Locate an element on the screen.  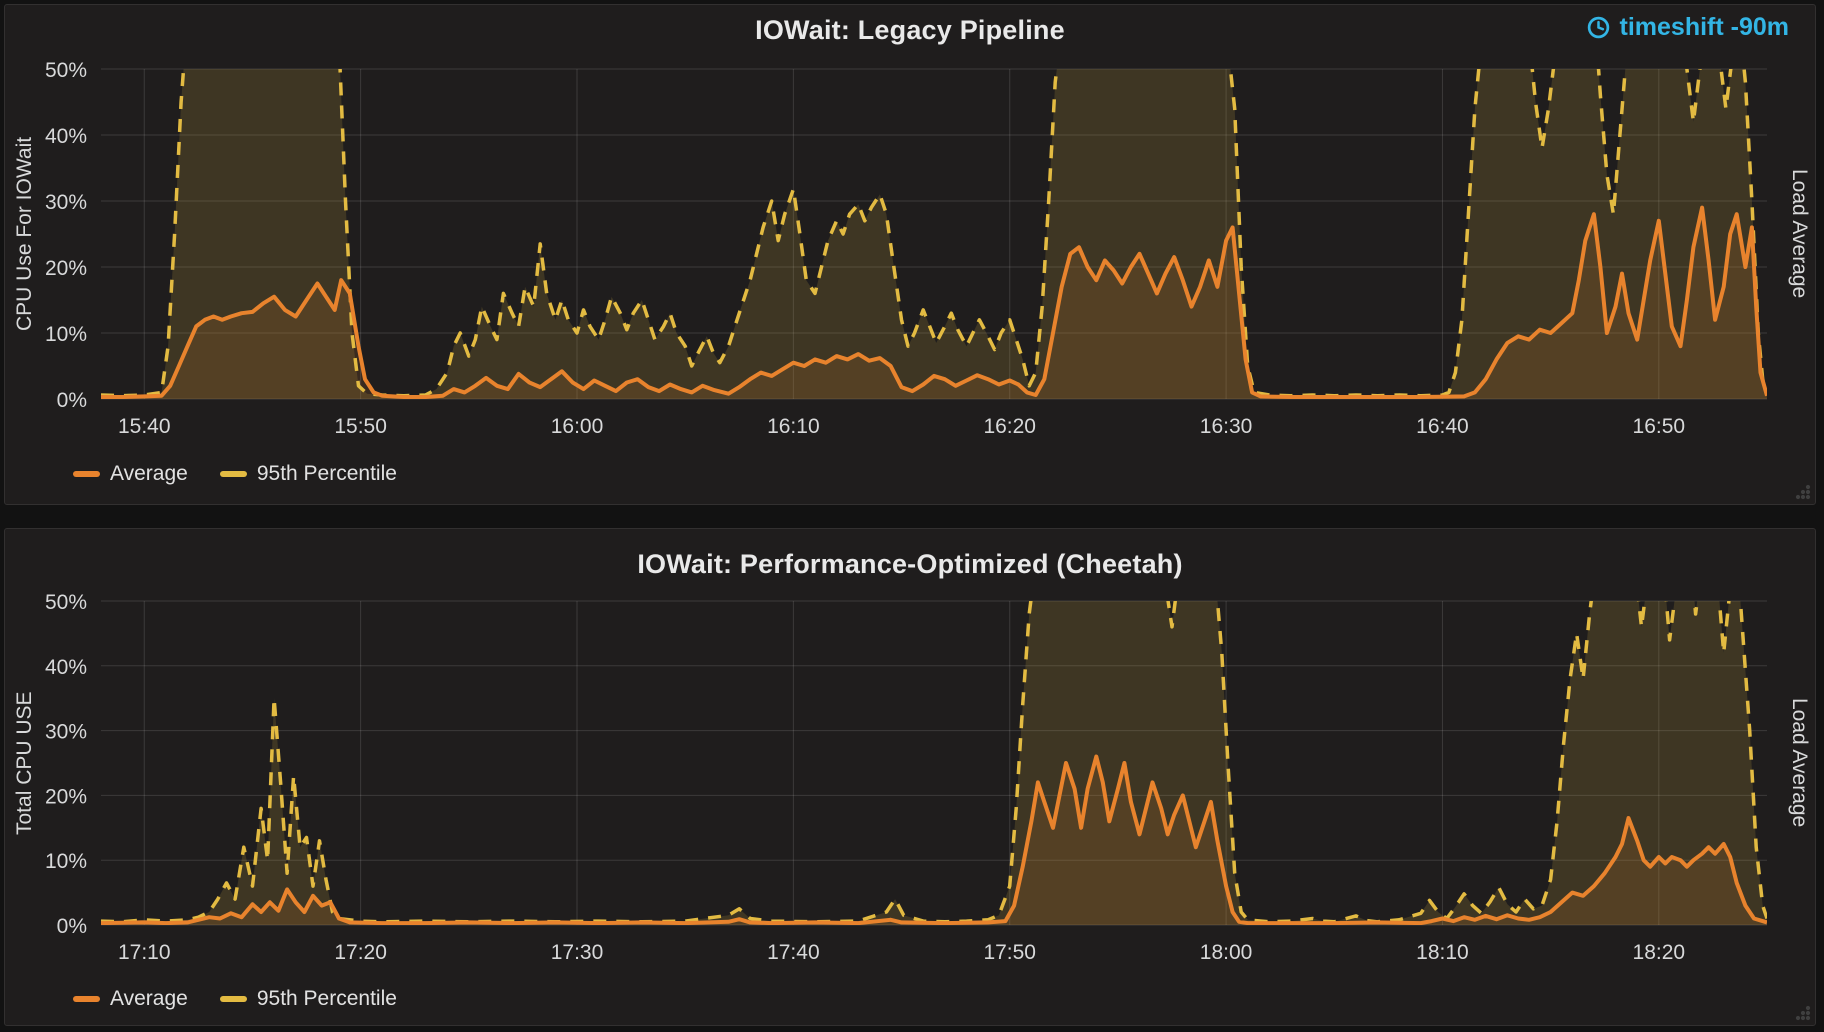
x-tick-label: 15:50 is located at coordinates (360, 426).